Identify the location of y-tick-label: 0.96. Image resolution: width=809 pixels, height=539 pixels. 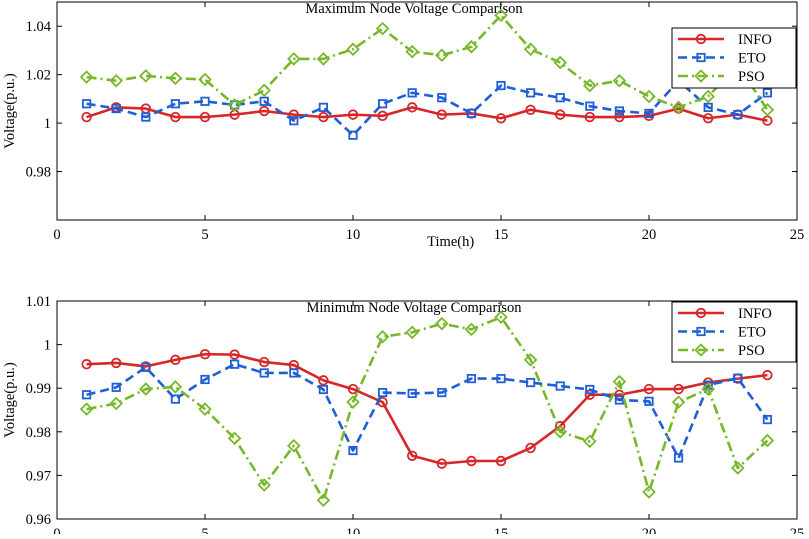
(38, 520).